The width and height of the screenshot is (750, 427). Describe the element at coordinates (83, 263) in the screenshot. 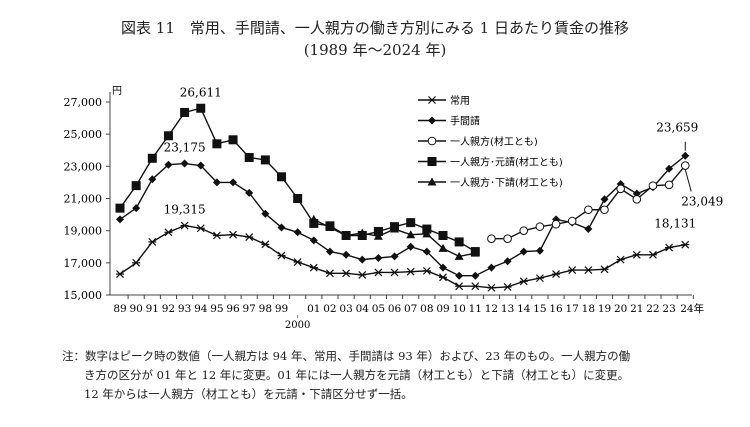

I see `y-tick-label: 17,000` at that location.